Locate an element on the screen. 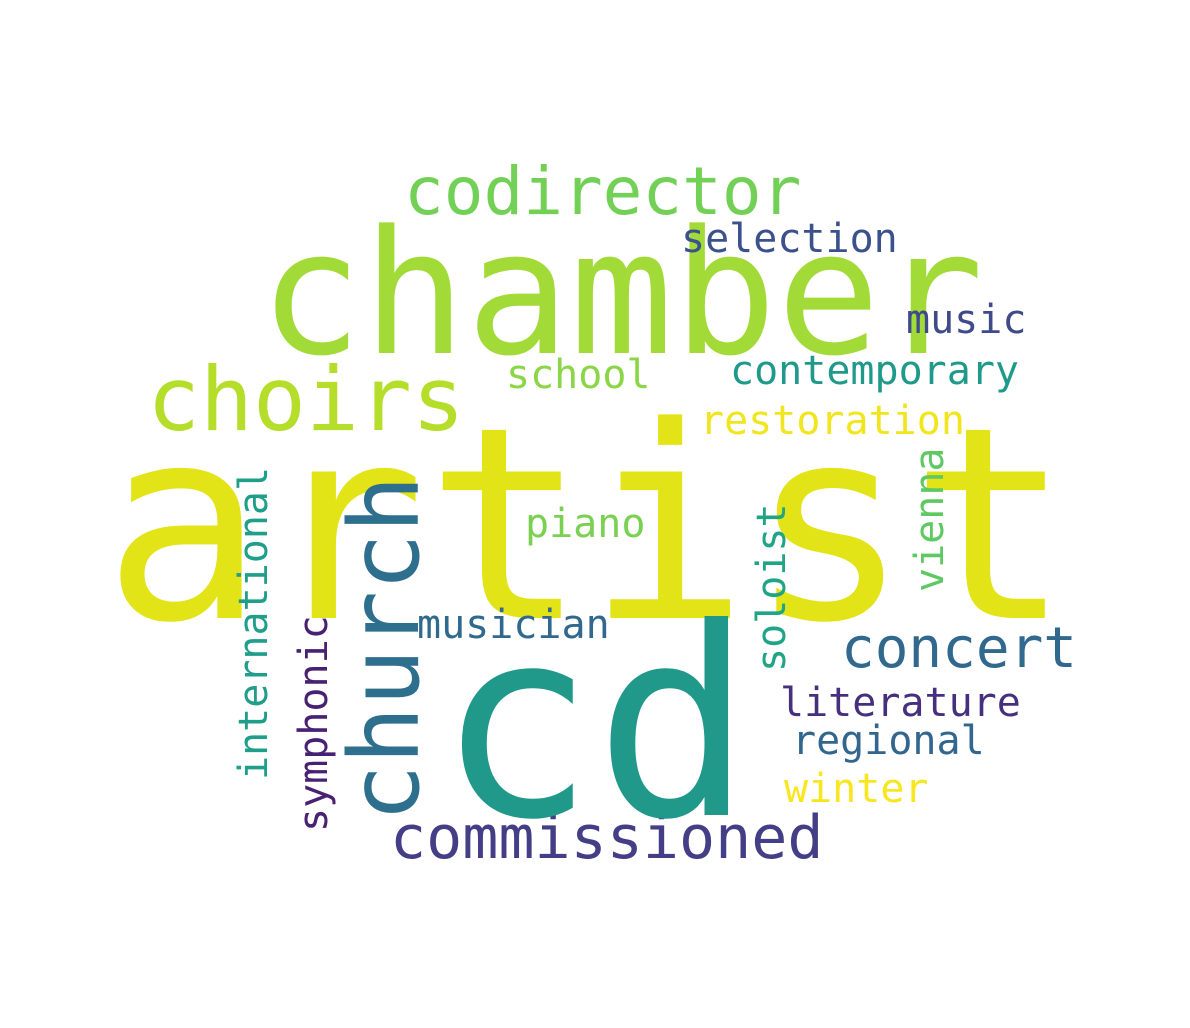 This screenshot has width=1190, height=1028. word-music: music is located at coordinates (966, 320).